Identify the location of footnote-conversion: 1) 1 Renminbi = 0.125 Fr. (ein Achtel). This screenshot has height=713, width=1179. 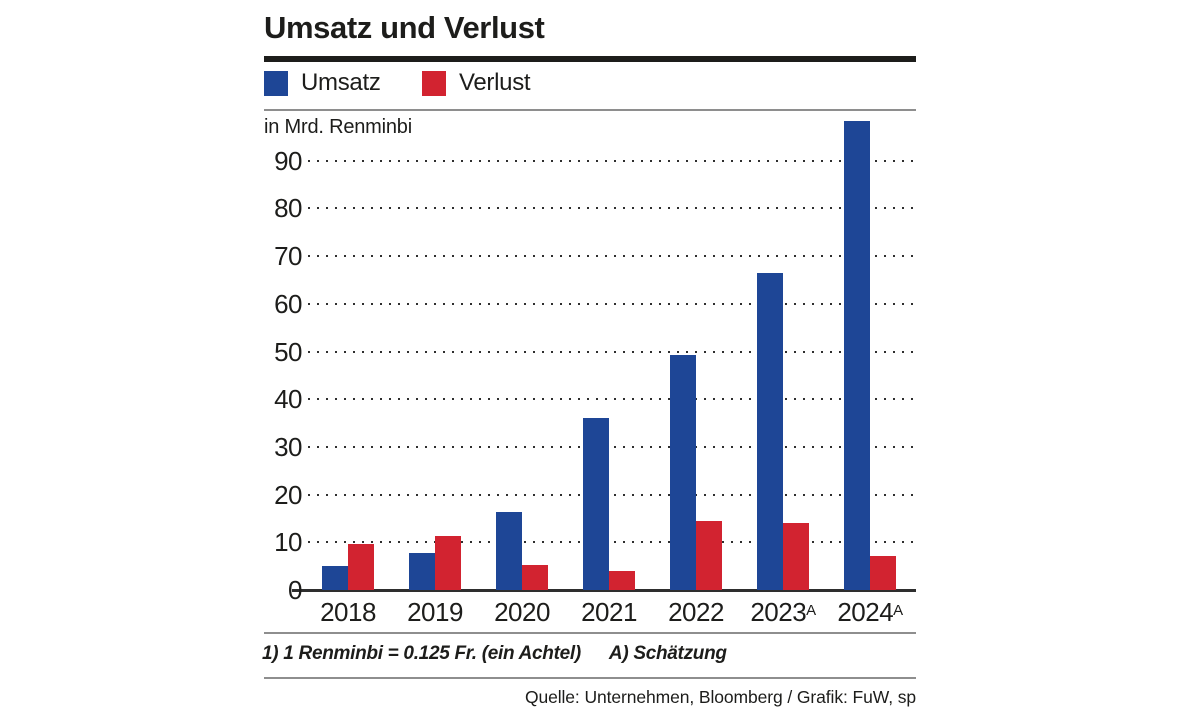
(421, 653).